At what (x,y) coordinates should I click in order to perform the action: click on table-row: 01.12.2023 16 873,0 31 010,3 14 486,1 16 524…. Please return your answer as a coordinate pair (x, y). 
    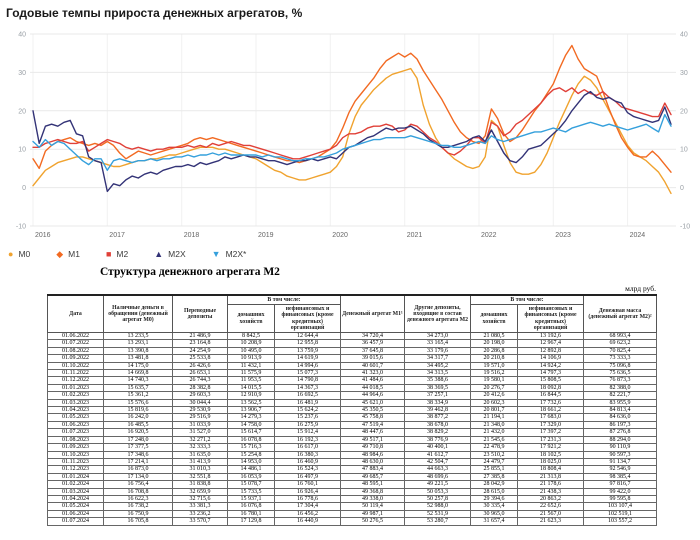
    Looking at the image, I should click on (352, 469).